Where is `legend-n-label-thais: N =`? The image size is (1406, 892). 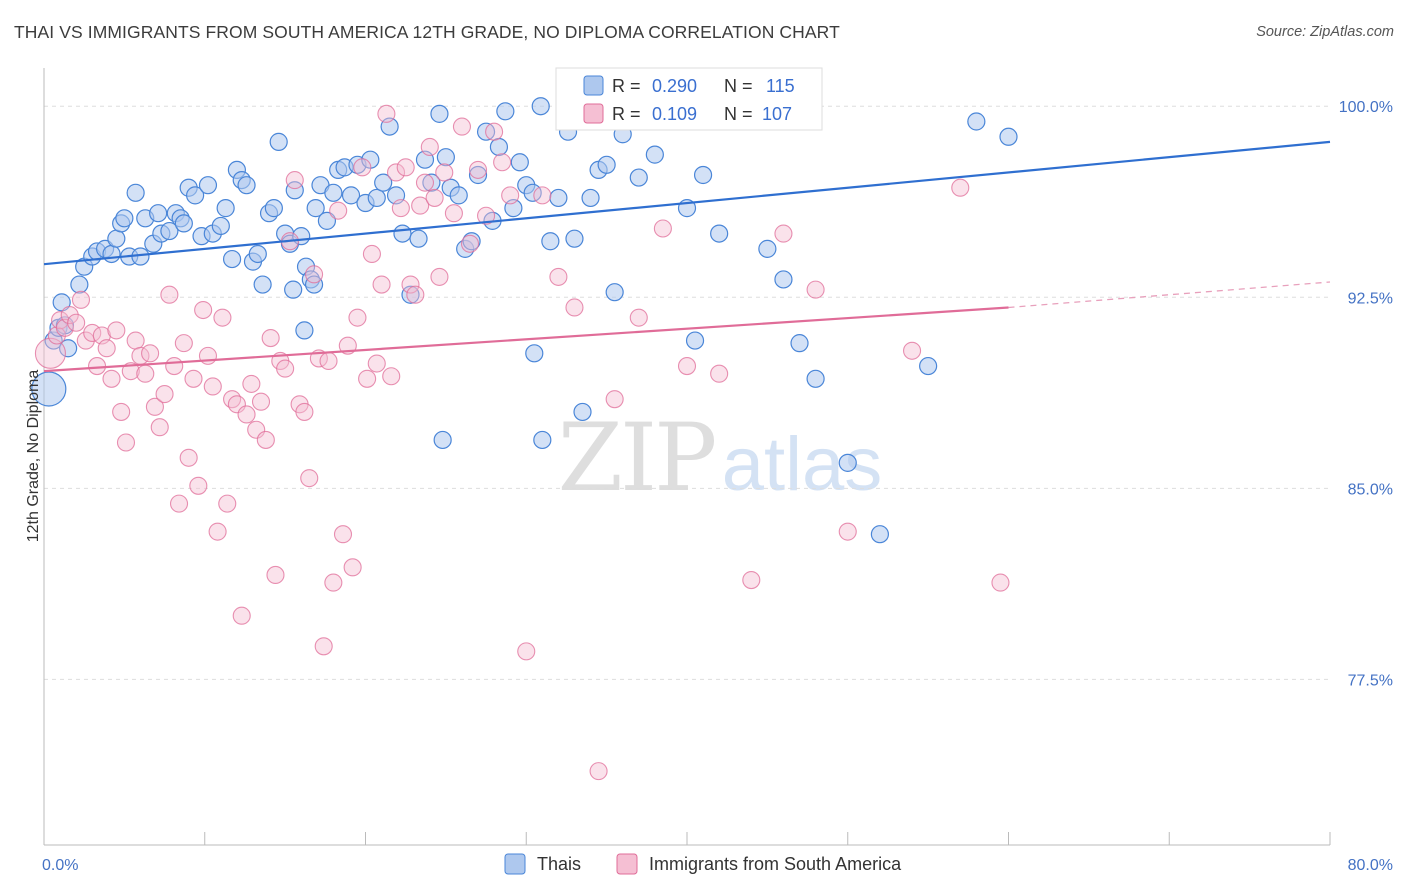
legend-n-label-thais: N = is located at coordinates (738, 86).